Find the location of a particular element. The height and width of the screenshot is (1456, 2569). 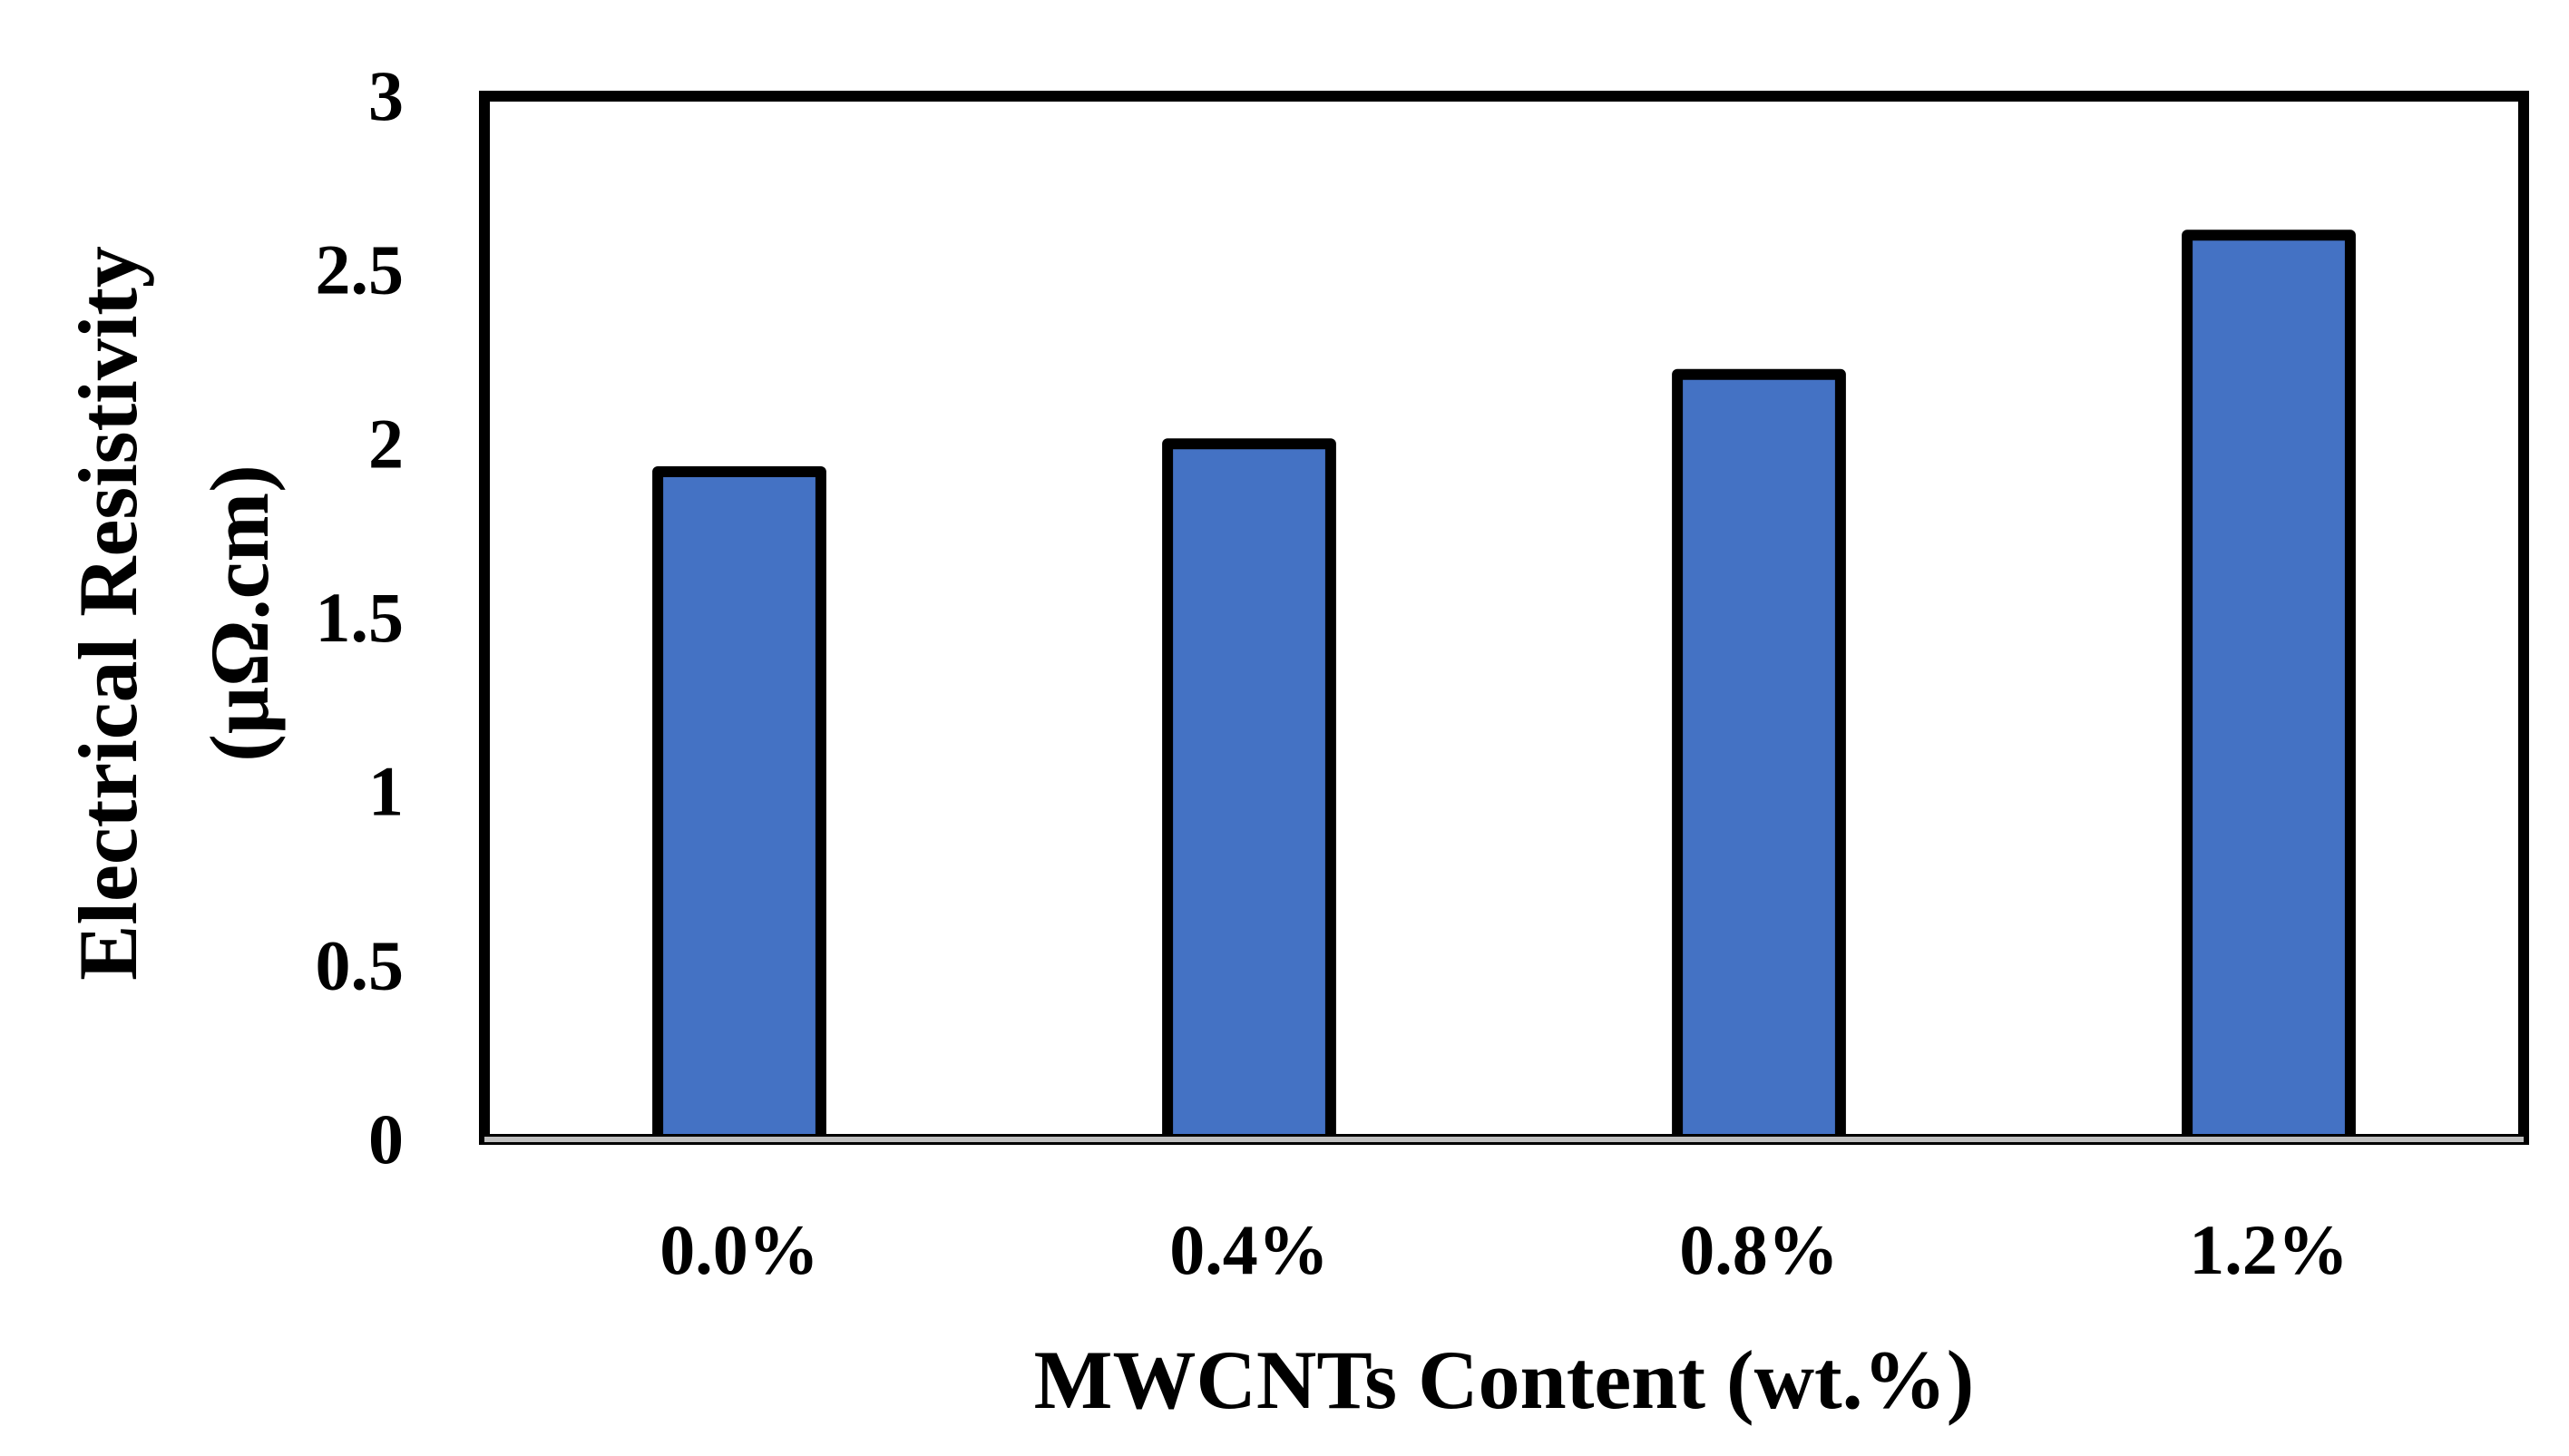

y-tick-label: 2 is located at coordinates (386, 444).